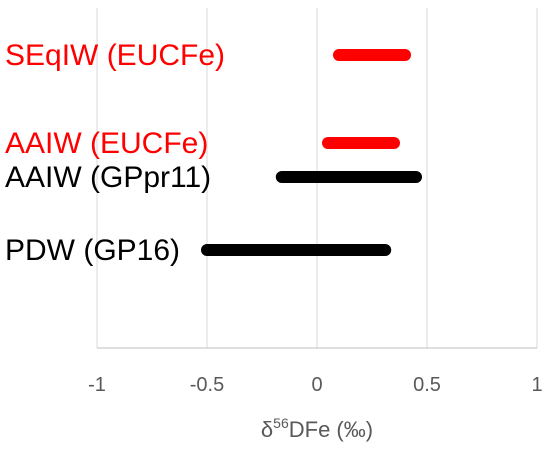 This screenshot has width=546, height=449. I want to click on x-tick-labels: -1 -0.5 0 0.5 1, so click(315, 385).